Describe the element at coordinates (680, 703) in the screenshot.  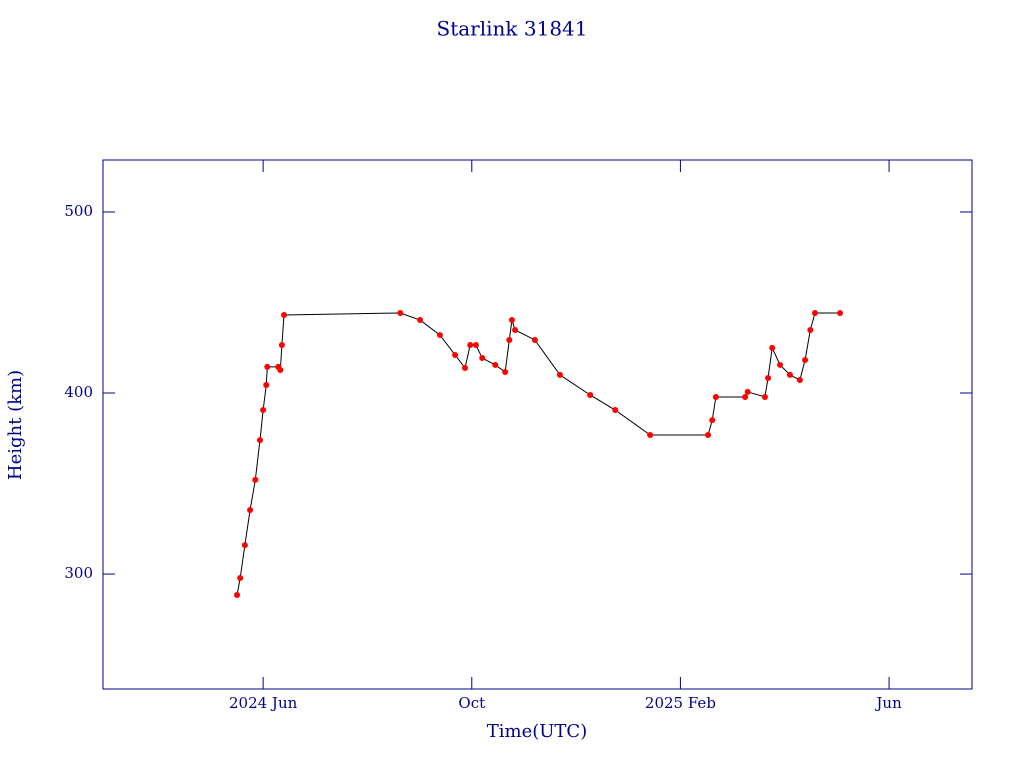
I see `x-tick-label: 2025 Feb` at that location.